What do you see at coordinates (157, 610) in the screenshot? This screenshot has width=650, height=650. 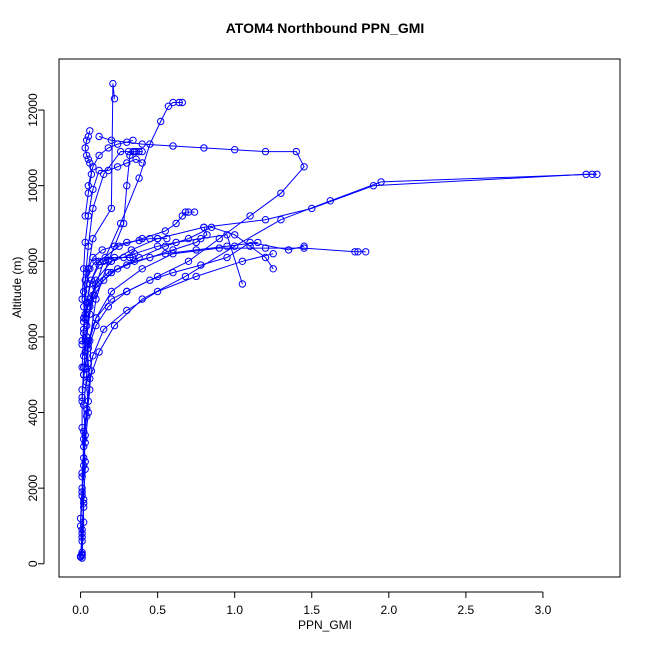 I see `x-tick-label: 0.5` at bounding box center [157, 610].